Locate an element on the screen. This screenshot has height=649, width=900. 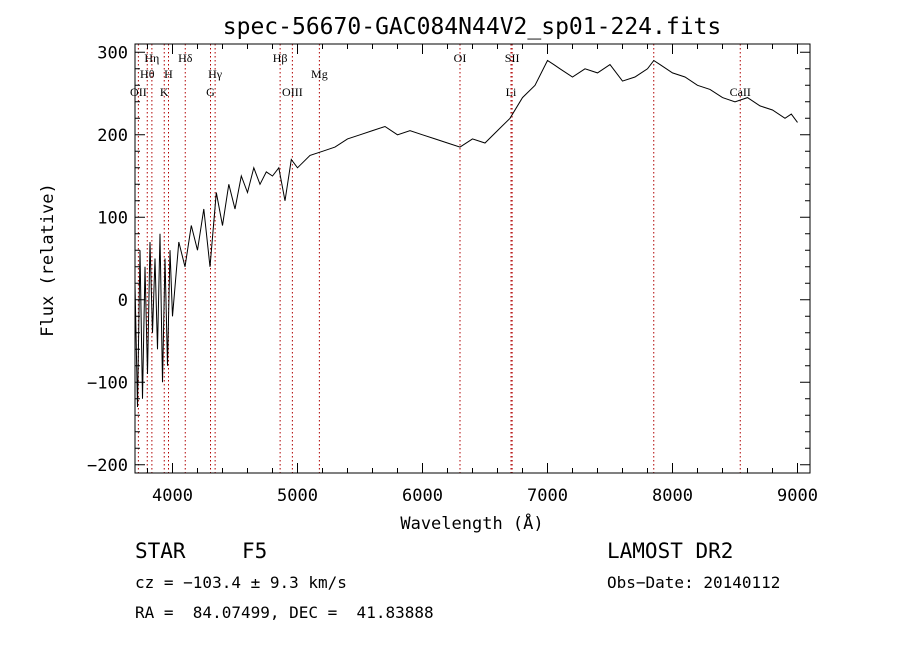
y-tick-label: 200 is located at coordinates (112, 136).